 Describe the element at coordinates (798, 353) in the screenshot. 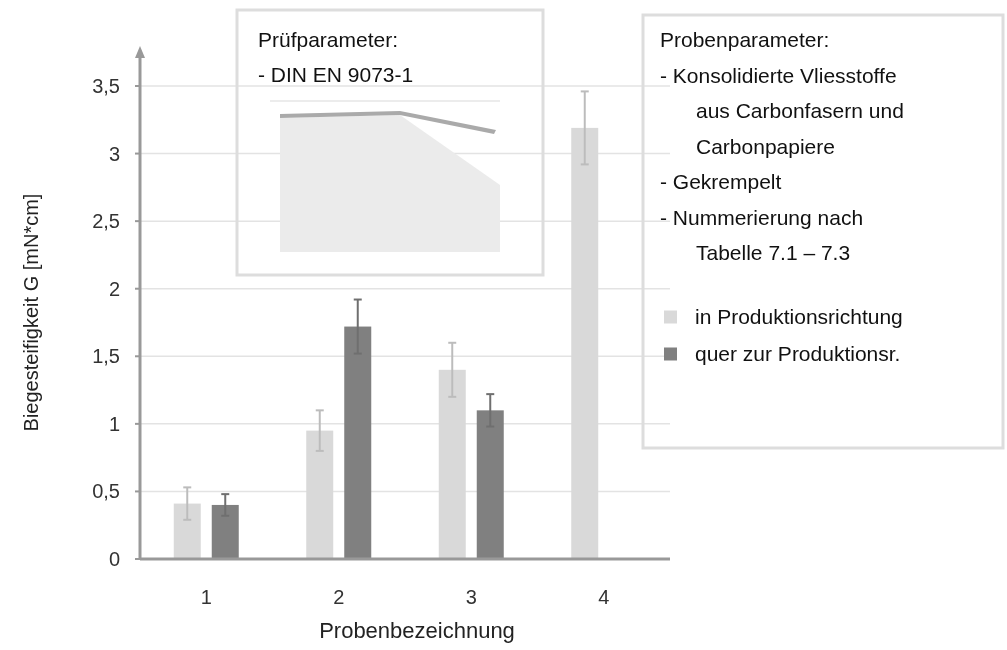

I see `legend-label: quer zur Produktionsr.` at that location.